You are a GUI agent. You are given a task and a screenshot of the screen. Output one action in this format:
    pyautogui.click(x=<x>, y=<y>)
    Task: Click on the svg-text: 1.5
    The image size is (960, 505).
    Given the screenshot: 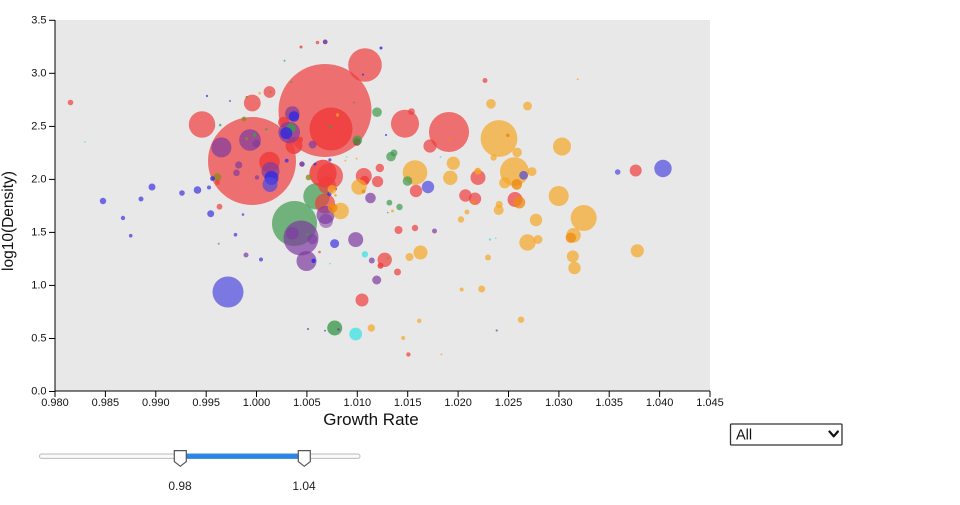 What is the action you would take?
    pyautogui.click(x=38, y=232)
    